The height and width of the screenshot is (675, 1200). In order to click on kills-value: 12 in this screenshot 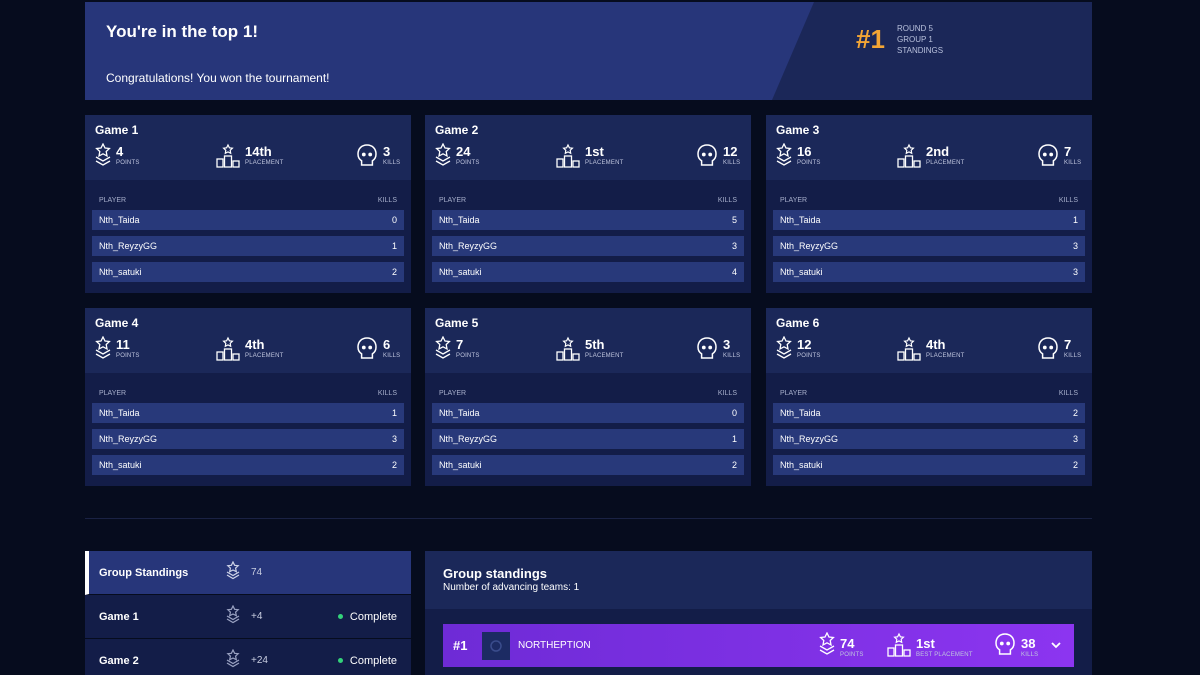, I will do `click(730, 151)`.